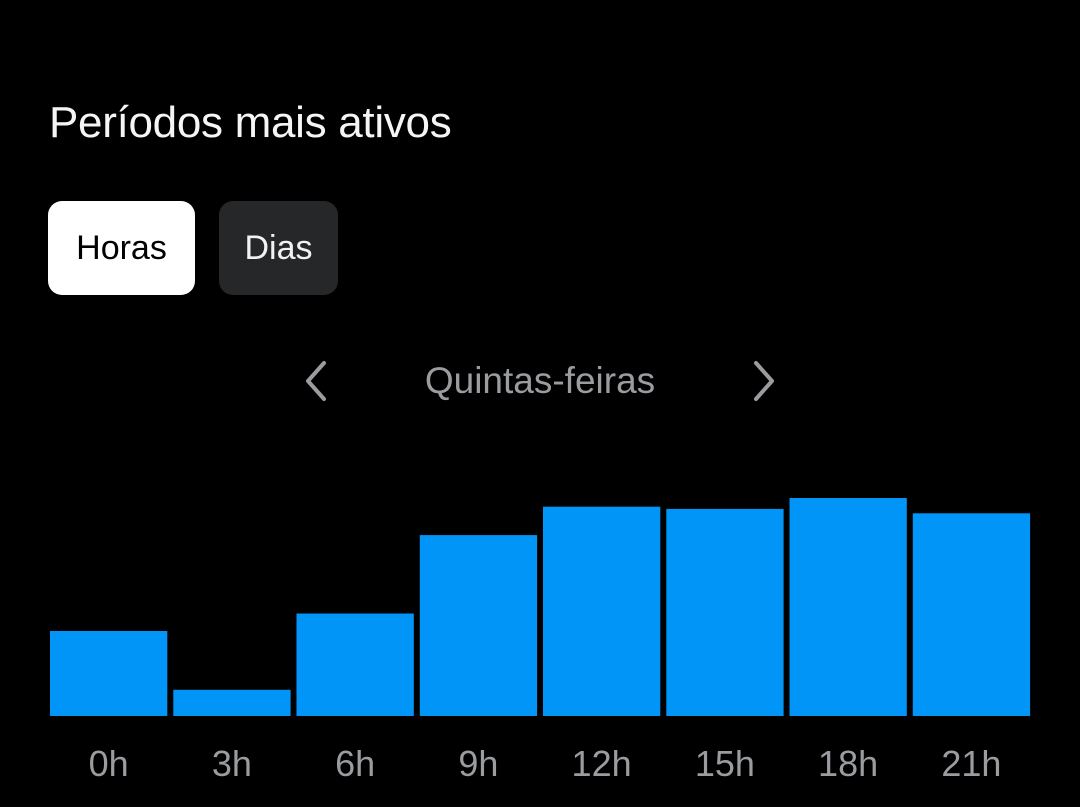 The height and width of the screenshot is (807, 1080). What do you see at coordinates (478, 625) in the screenshot?
I see `bar-9h` at bounding box center [478, 625].